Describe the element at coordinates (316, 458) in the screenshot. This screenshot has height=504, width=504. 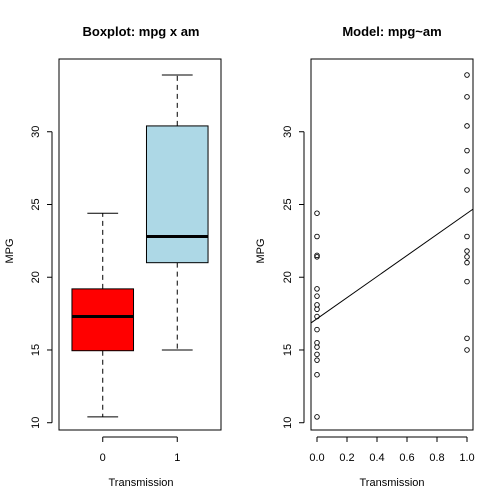
I see `model-x-tick-label: 0.0` at that location.